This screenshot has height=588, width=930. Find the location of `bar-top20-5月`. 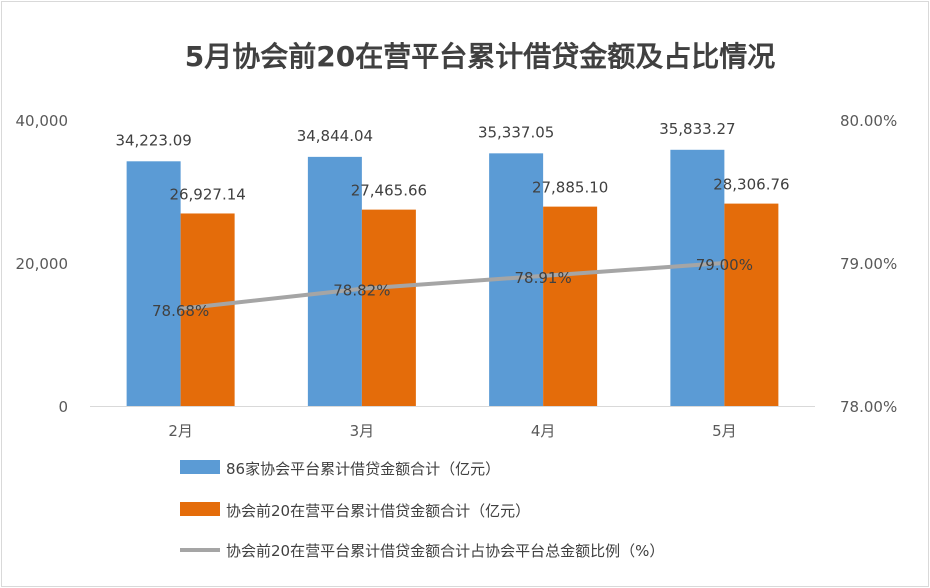

bar-top20-5月 is located at coordinates (751, 304).